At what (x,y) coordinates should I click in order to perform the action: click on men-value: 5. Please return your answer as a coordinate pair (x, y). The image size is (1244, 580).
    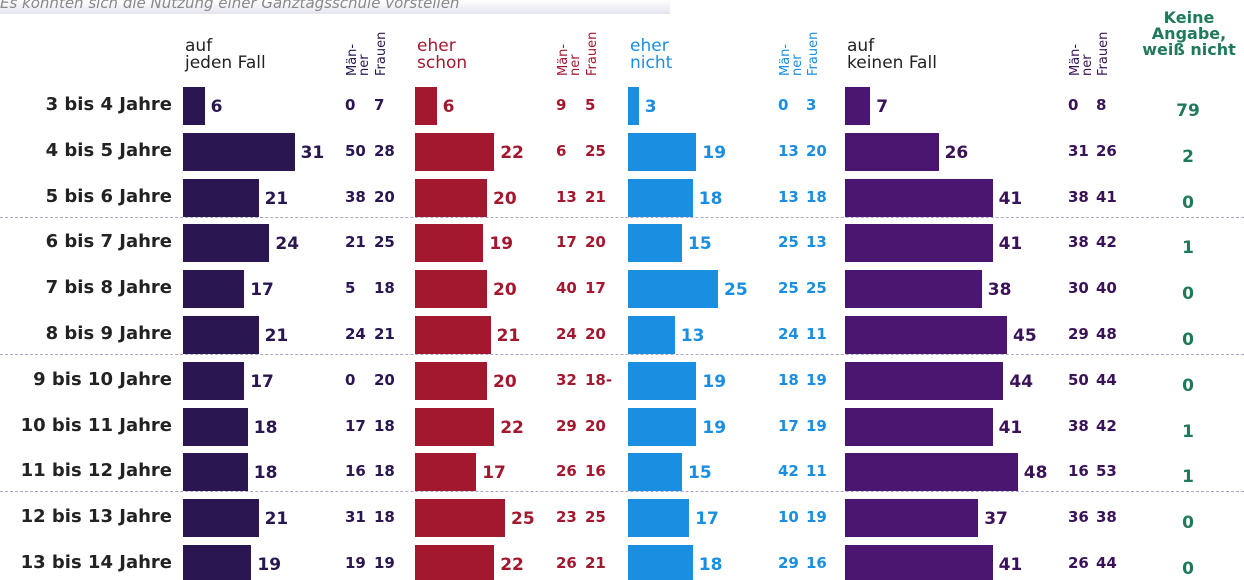
    Looking at the image, I should click on (350, 288).